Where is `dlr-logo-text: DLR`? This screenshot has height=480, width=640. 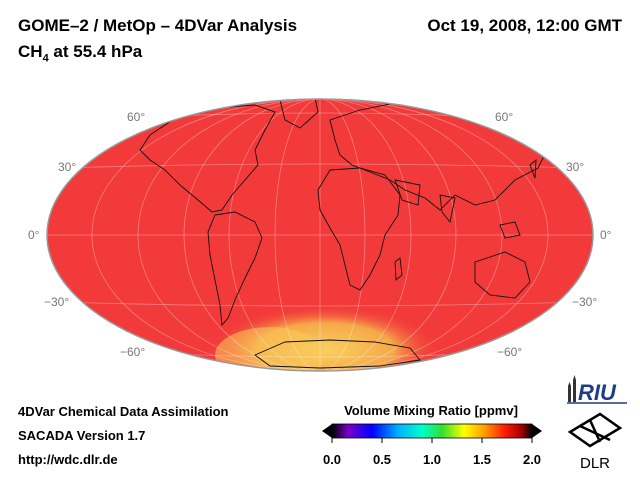
dlr-logo-text: DLR is located at coordinates (595, 463).